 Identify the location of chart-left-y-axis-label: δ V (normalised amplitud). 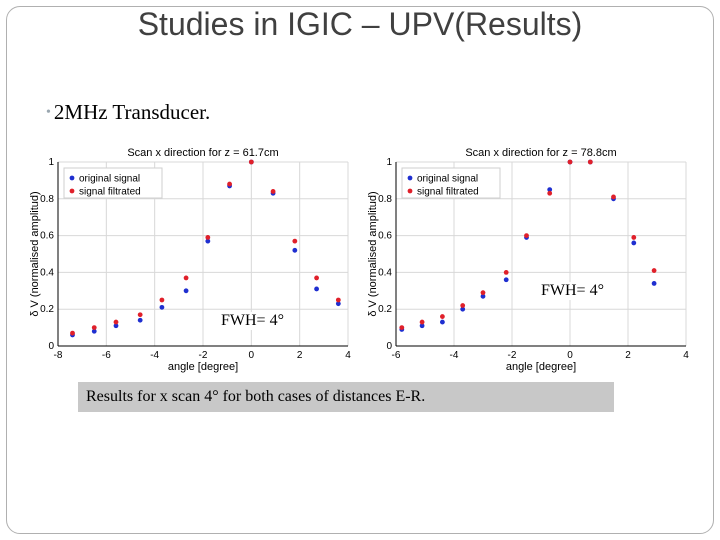
(35, 253).